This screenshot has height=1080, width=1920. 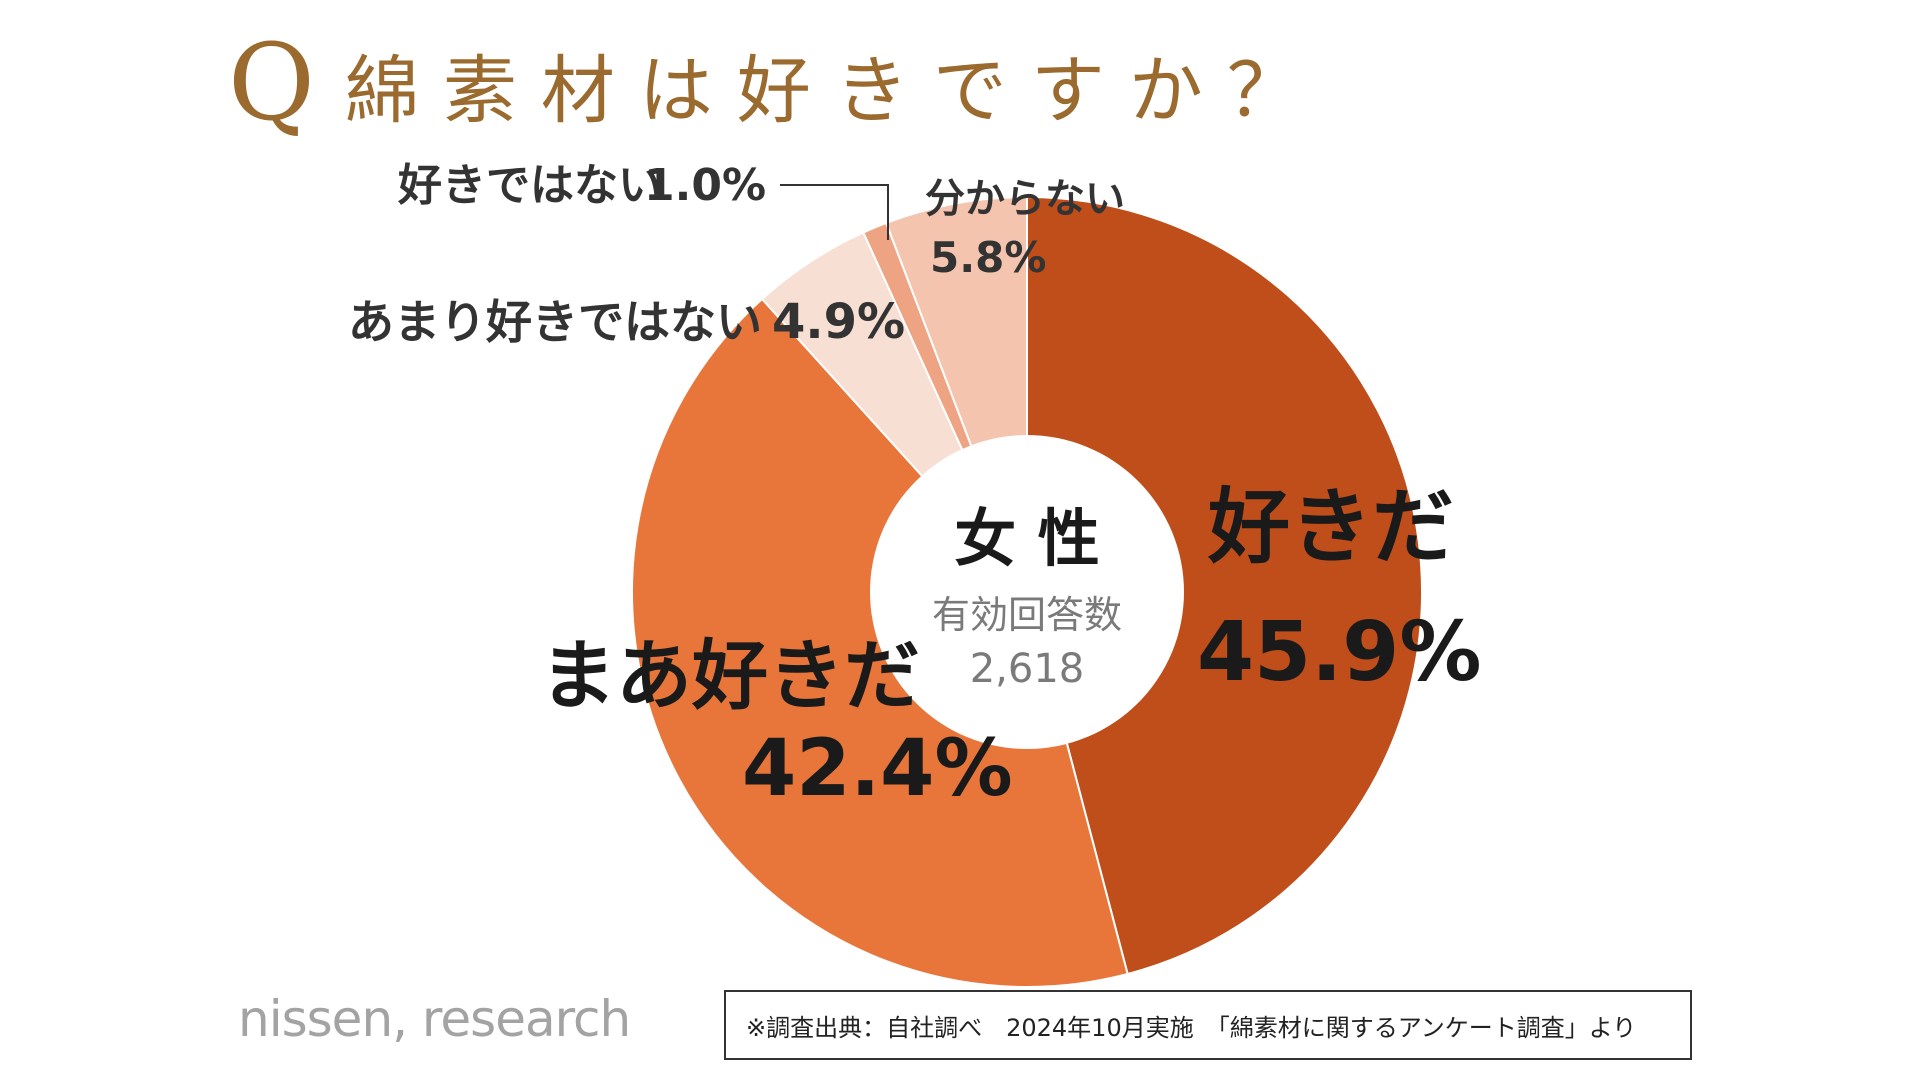 I want to click on slice-value-maa-suki: 42.4%, so click(x=877, y=769).